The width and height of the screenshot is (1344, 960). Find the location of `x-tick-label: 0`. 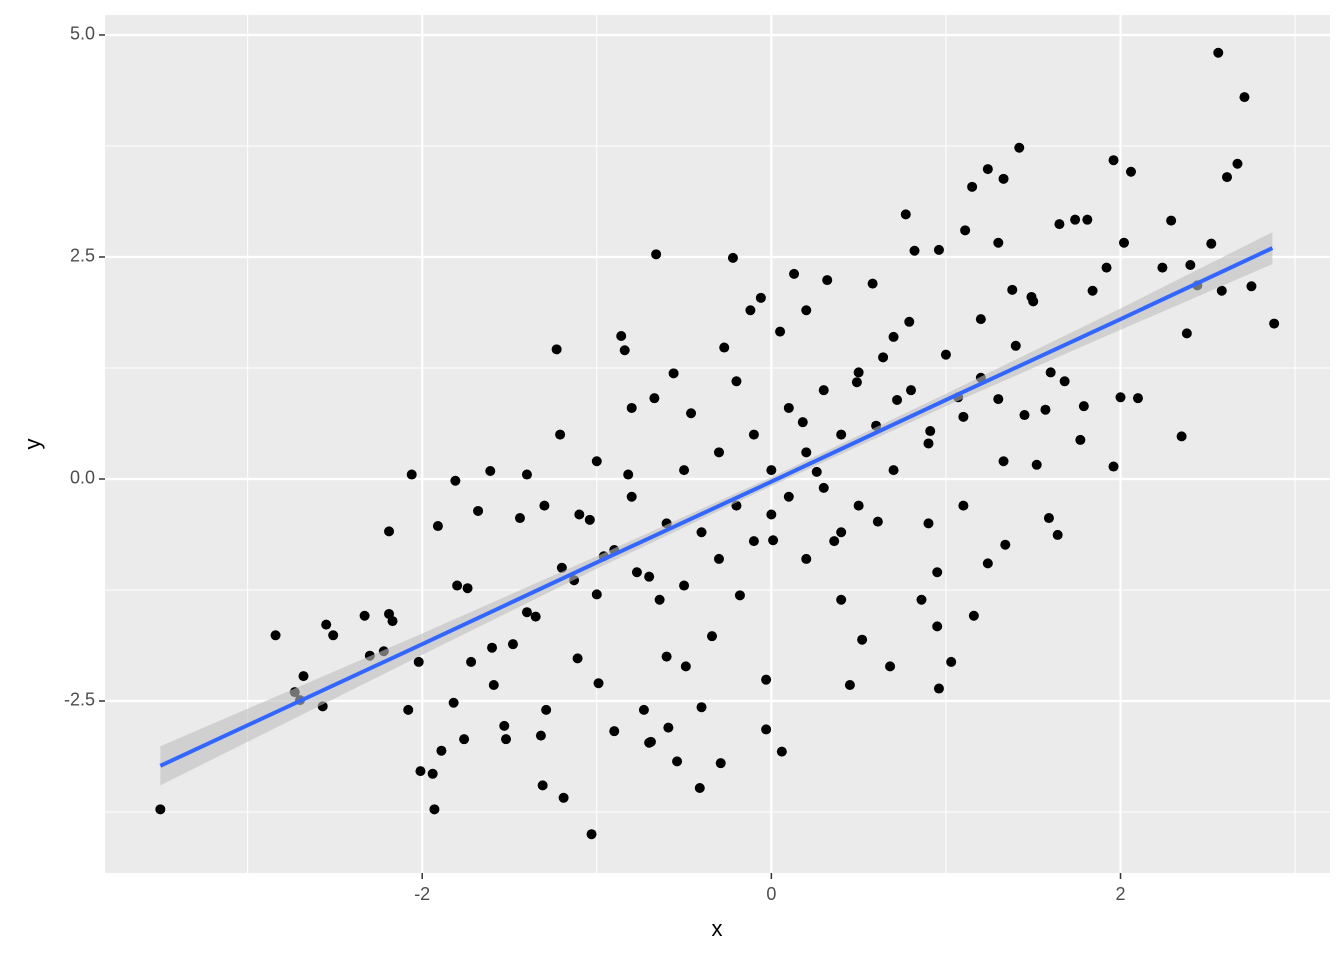

x-tick-label: 0 is located at coordinates (771, 894).